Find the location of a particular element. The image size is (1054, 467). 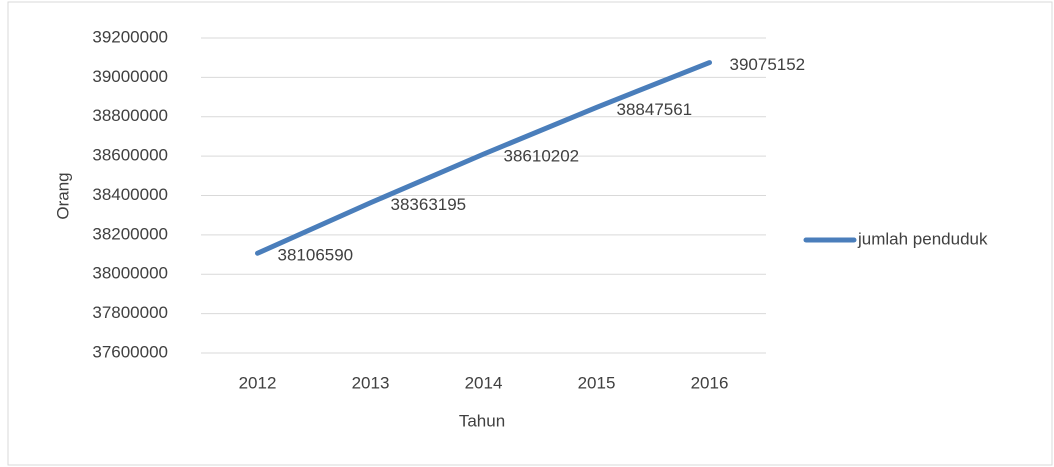

y-tick-label: 38800000 is located at coordinates (130, 115).